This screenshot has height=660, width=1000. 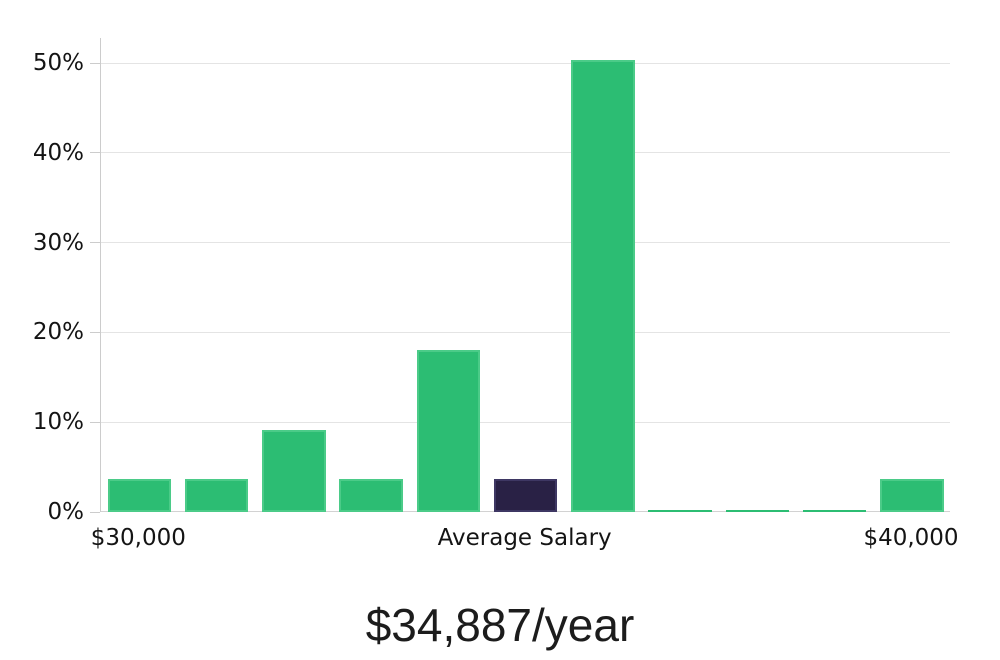 I want to click on x-axis-label: $40,000, so click(x=911, y=538).